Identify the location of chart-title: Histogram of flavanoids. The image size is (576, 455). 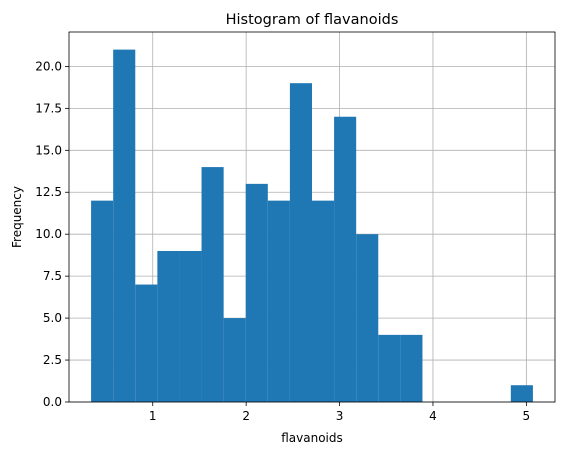
(312, 20).